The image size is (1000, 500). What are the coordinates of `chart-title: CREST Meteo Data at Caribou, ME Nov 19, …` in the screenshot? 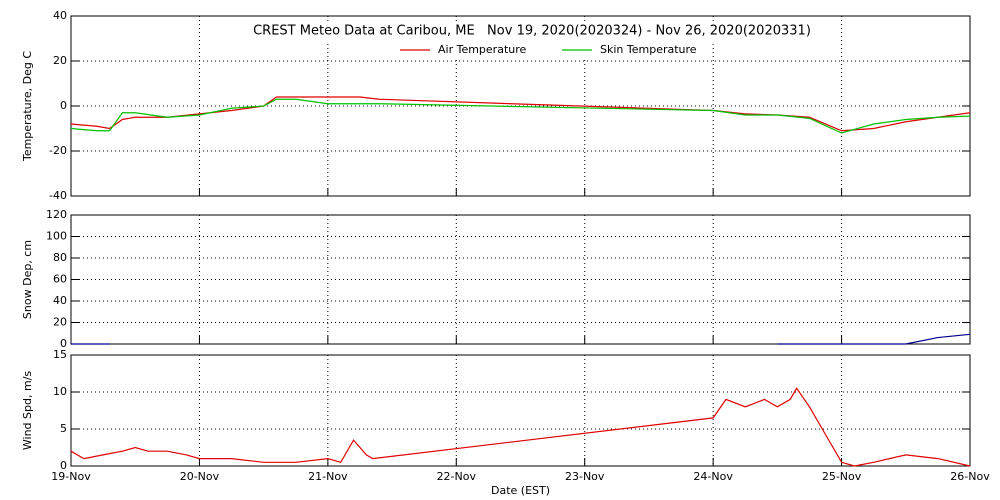 It's located at (532, 31).